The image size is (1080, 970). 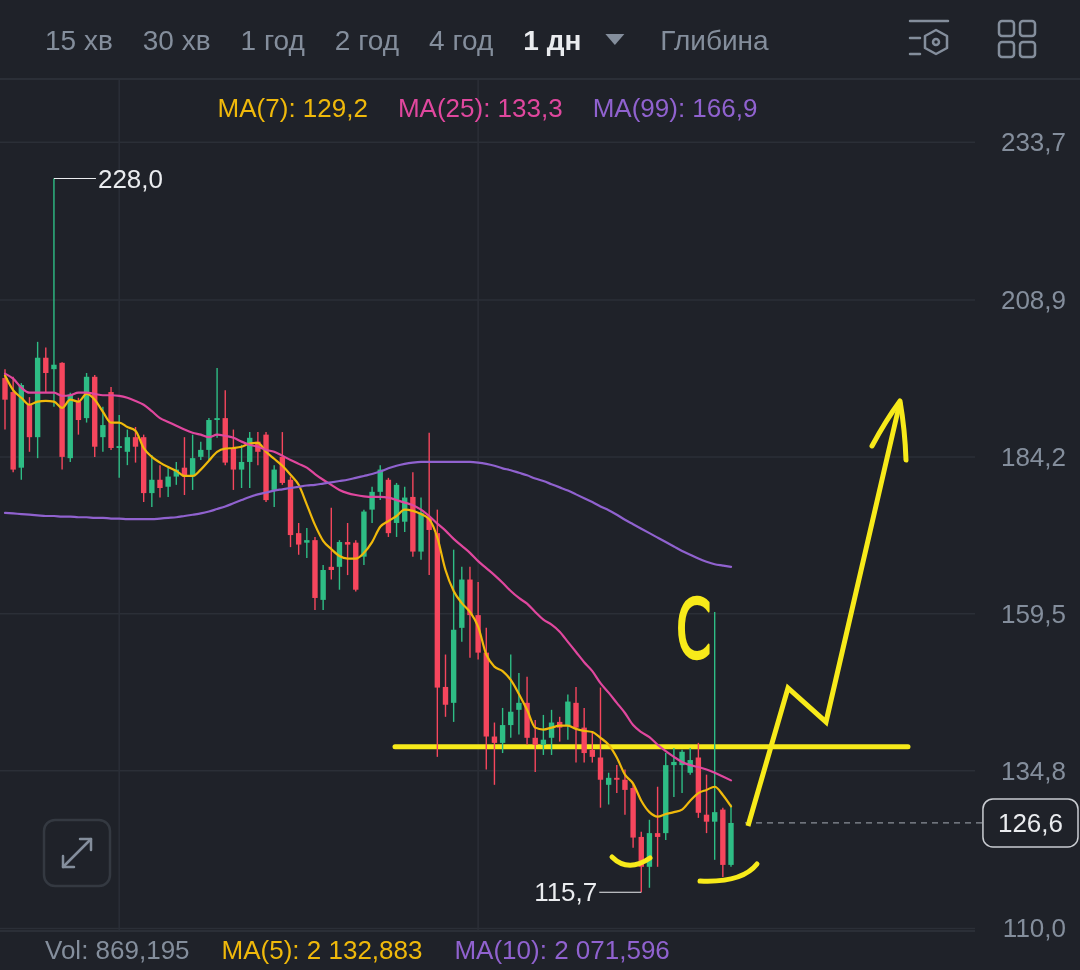 I want to click on text: MA(10): 2 071,596, so click(x=562, y=950).